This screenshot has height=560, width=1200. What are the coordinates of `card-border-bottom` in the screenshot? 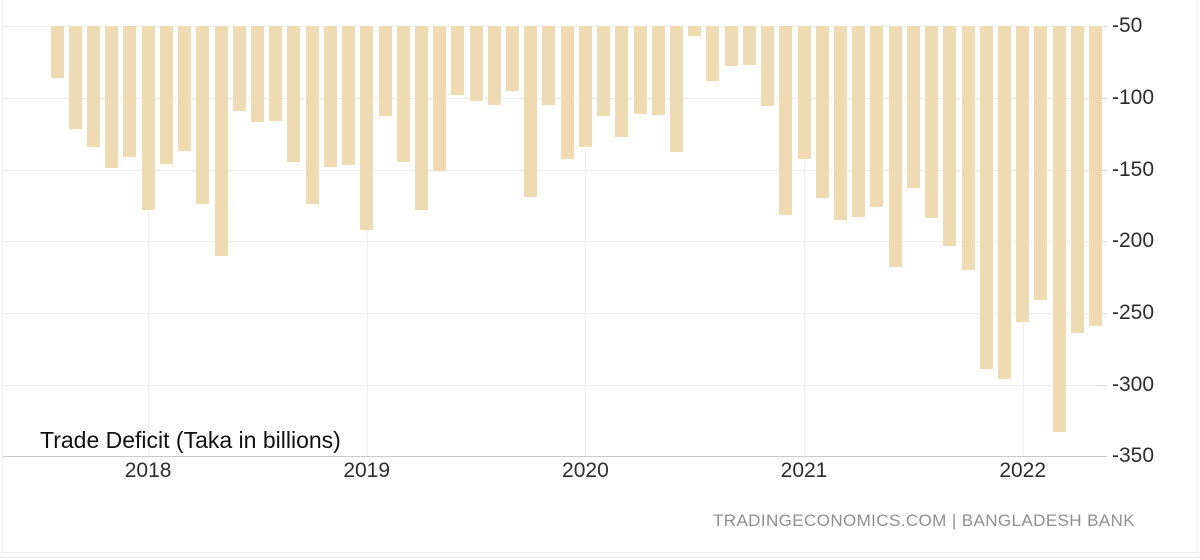 It's located at (600, 552).